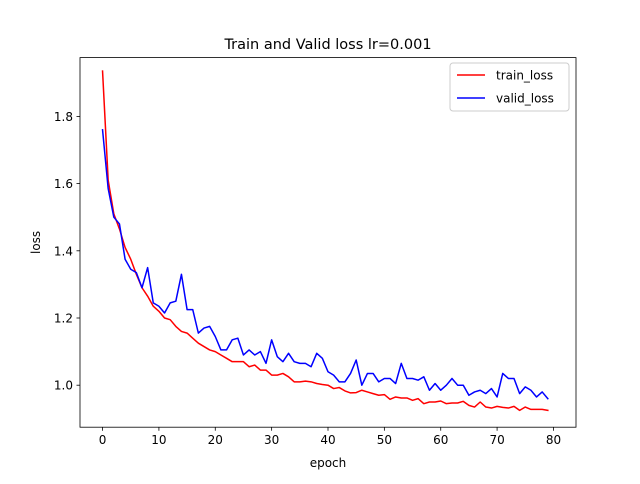  I want to click on y-tick-label: 1.6, so click(63, 184).